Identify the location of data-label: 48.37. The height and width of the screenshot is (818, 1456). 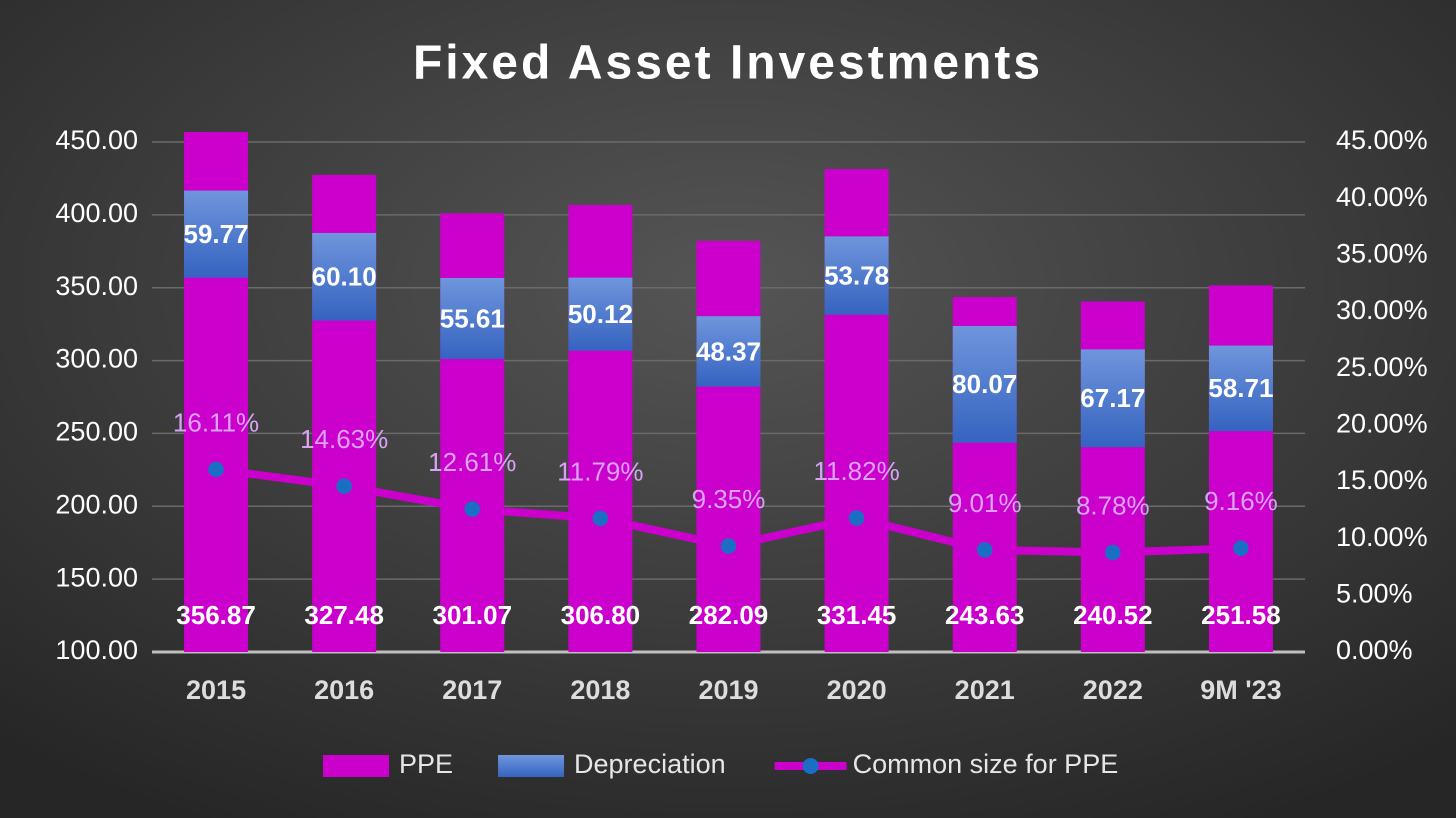
(728, 351).